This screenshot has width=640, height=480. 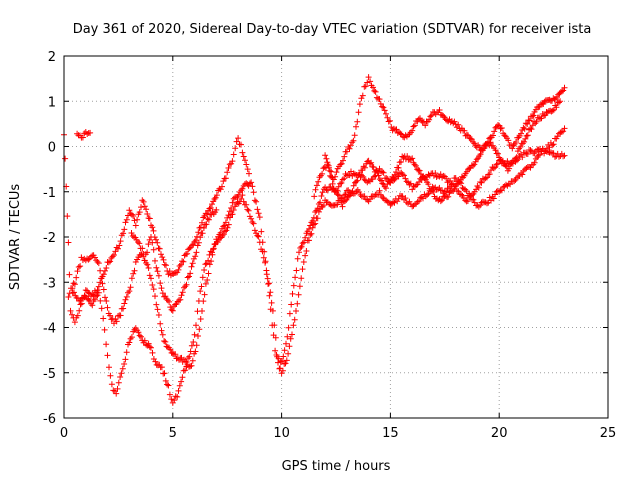 What do you see at coordinates (64, 433) in the screenshot?
I see `x-tick-label: 0` at bounding box center [64, 433].